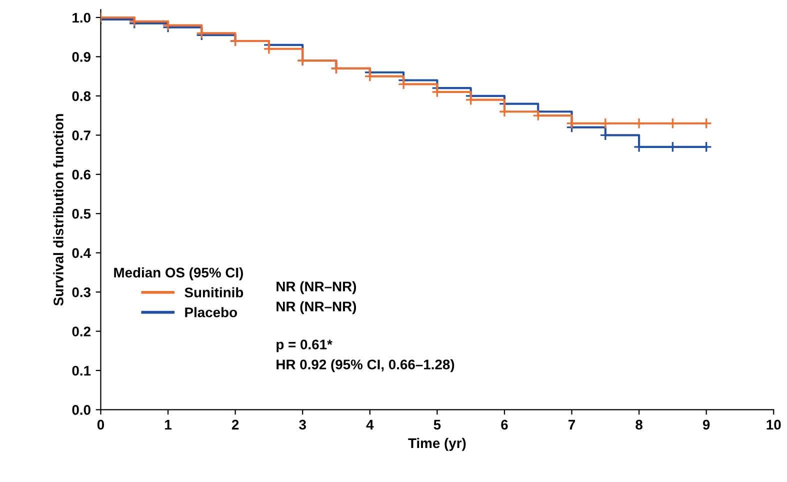 The image size is (787, 482). I want to click on x-tick-label: 2, so click(235, 425).